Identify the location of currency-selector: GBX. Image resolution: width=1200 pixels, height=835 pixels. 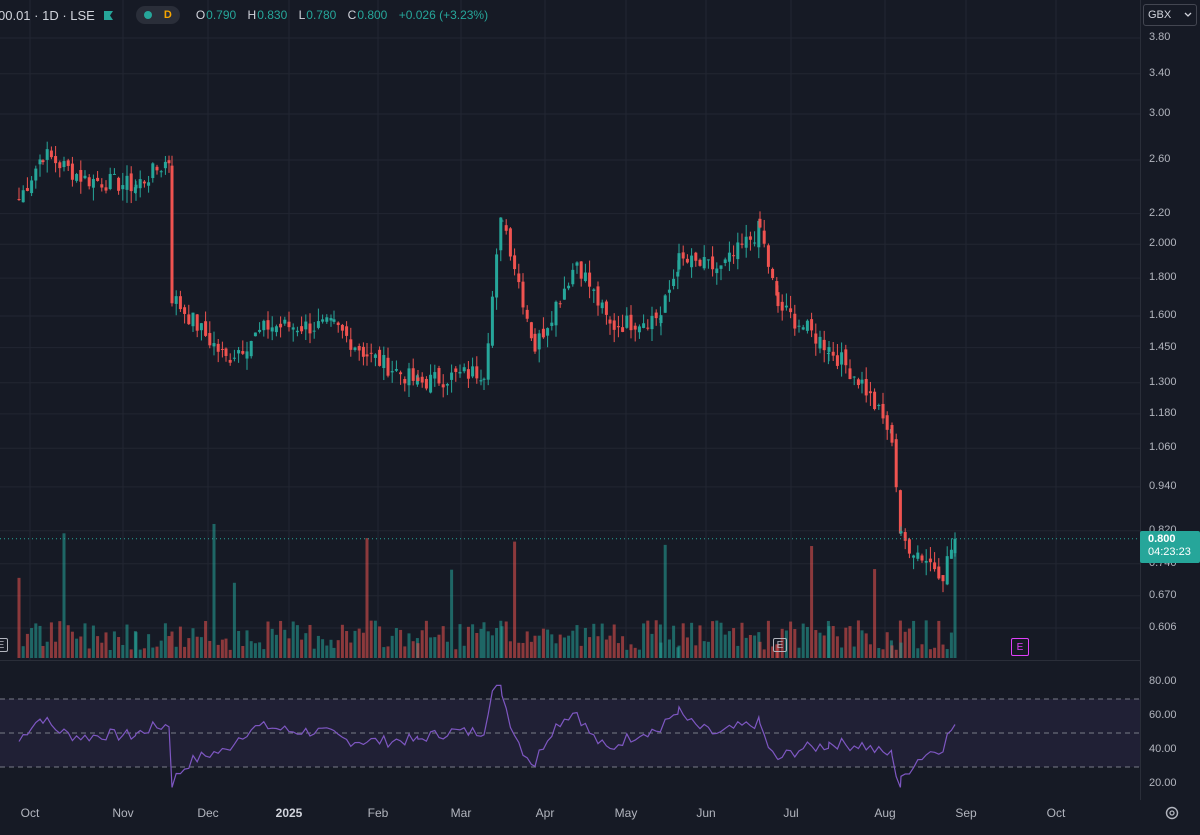
(1170, 15).